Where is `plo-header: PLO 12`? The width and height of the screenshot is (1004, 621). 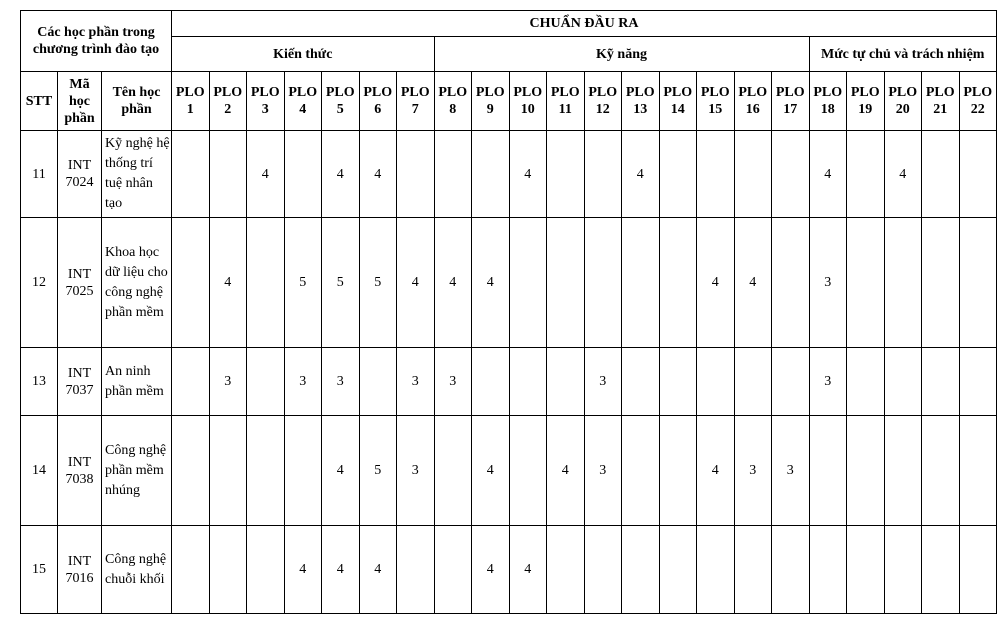
plo-header: PLO 12 is located at coordinates (602, 101).